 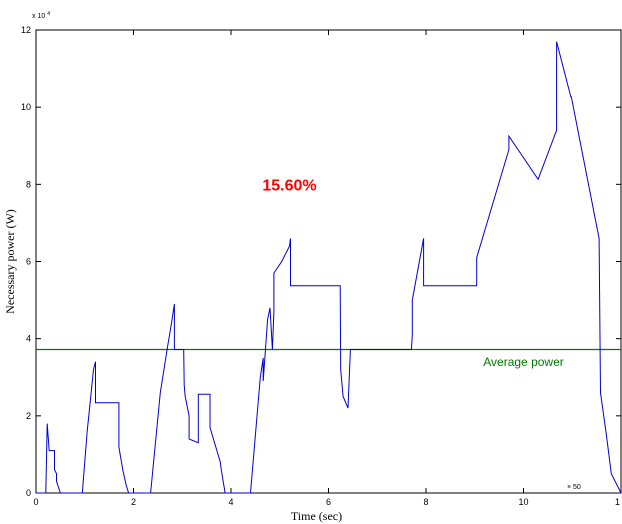 I want to click on y-tick-label: 2, so click(x=28, y=416).